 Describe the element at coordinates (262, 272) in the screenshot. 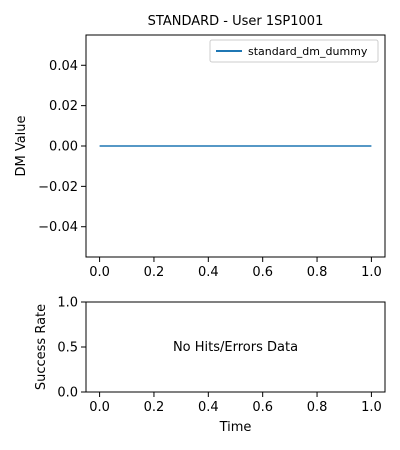

I see `top-x-tick-label: 0.6` at that location.